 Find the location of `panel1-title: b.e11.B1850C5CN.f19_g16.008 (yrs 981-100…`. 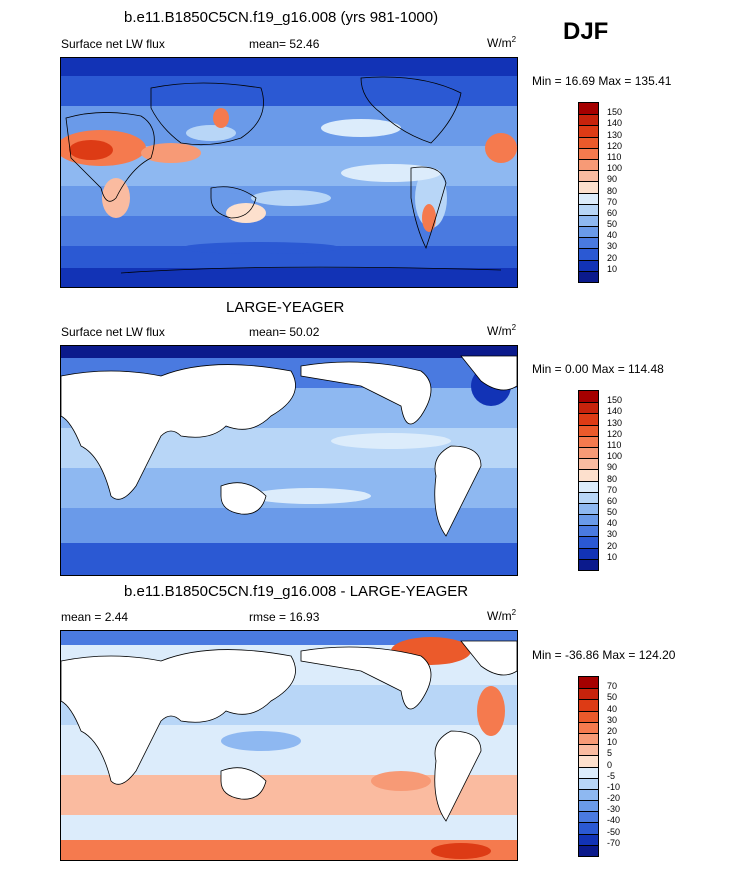

panel1-title: b.e11.B1850C5CN.f19_g16.008 (yrs 981-100… is located at coordinates (281, 17).